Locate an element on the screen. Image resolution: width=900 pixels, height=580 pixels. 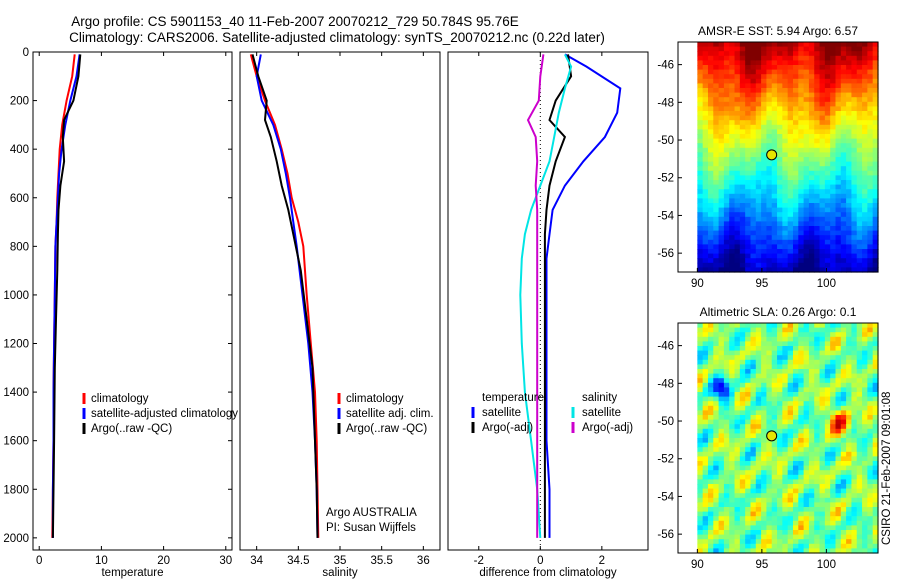
y-tick-label: -50 is located at coordinates (665, 422).